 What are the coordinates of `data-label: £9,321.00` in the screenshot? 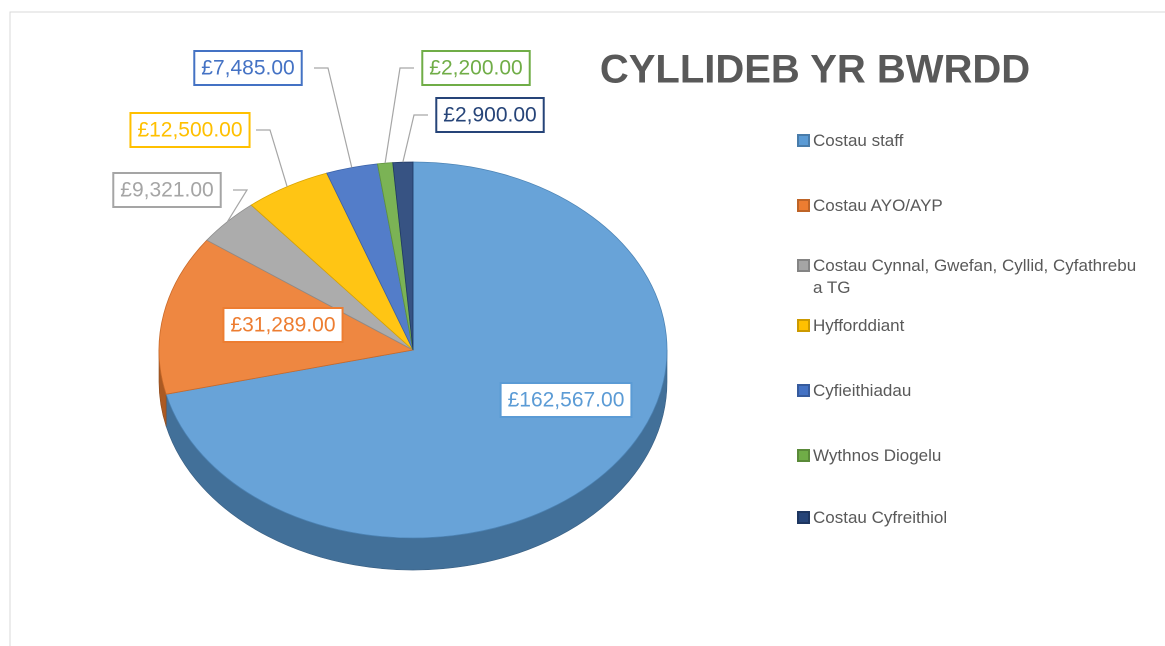 It's located at (166, 190).